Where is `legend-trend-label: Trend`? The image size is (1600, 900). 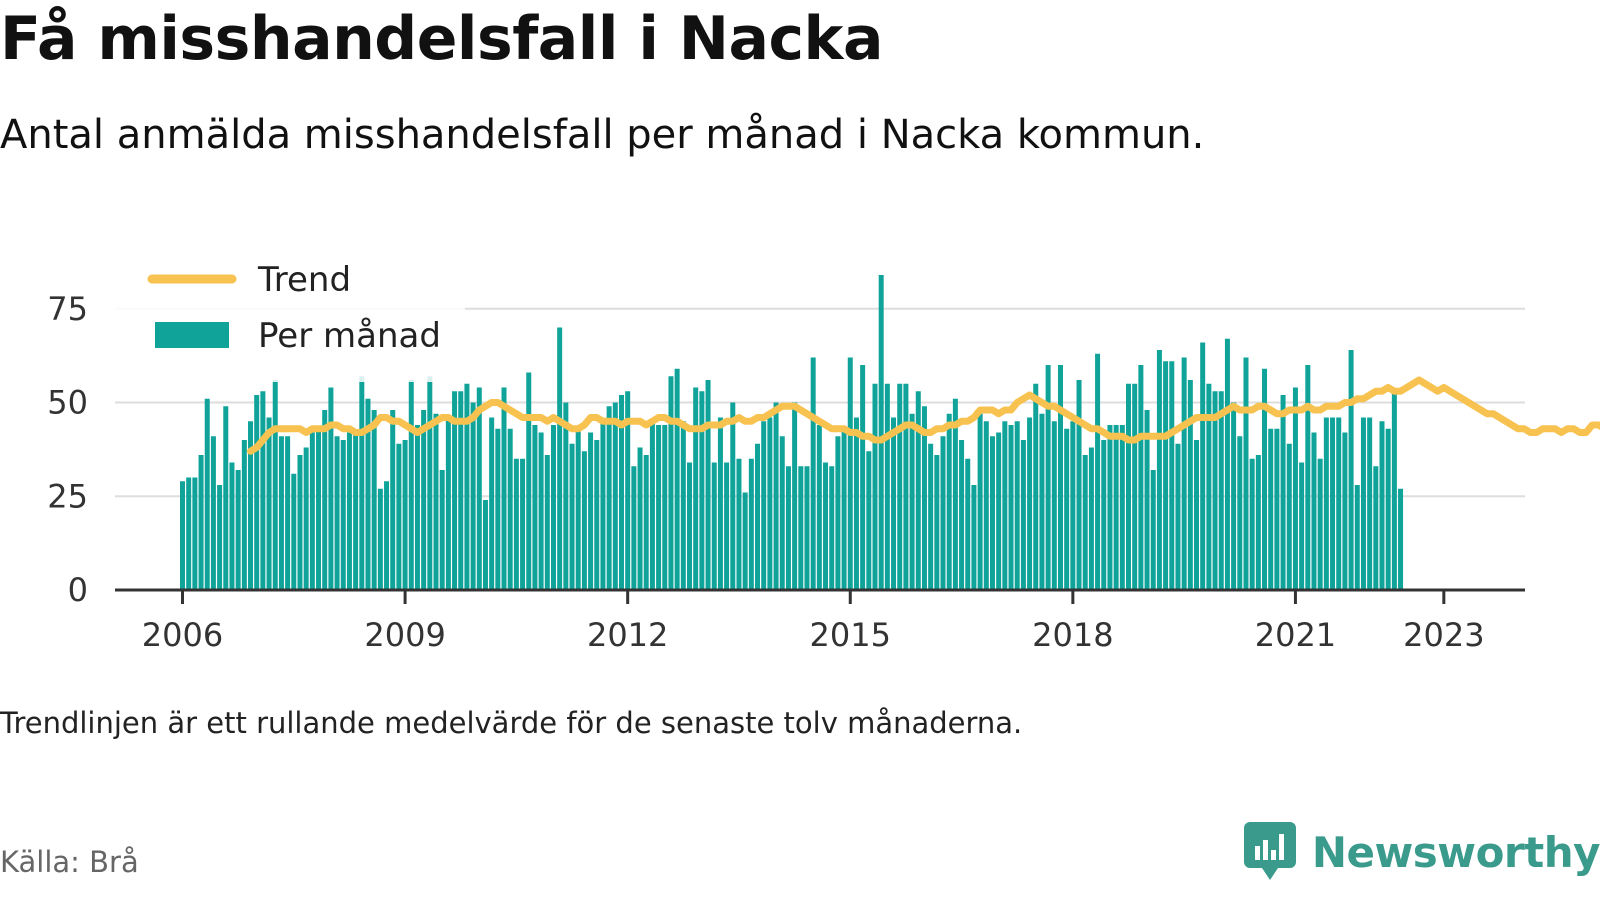
legend-trend-label: Trend is located at coordinates (304, 280).